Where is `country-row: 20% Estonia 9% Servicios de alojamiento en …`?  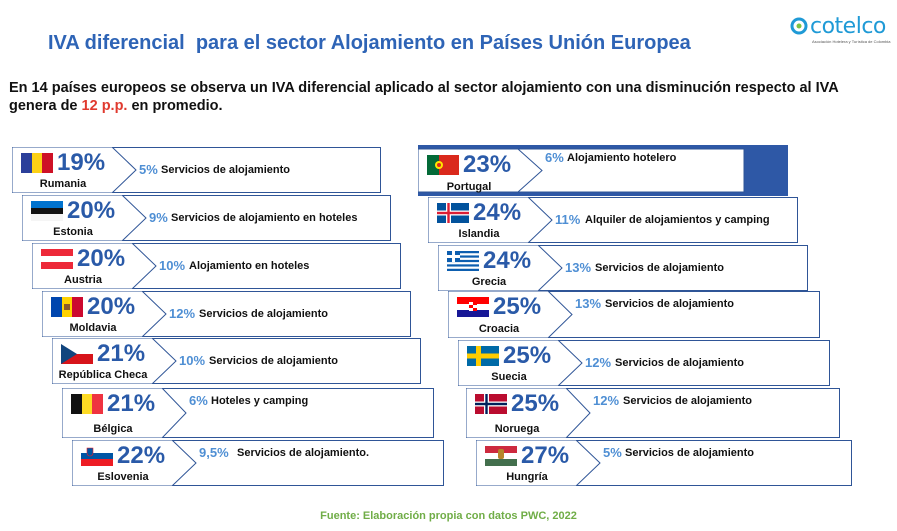 country-row: 20% Estonia 9% Servicios de alojamiento en … is located at coordinates (206, 218).